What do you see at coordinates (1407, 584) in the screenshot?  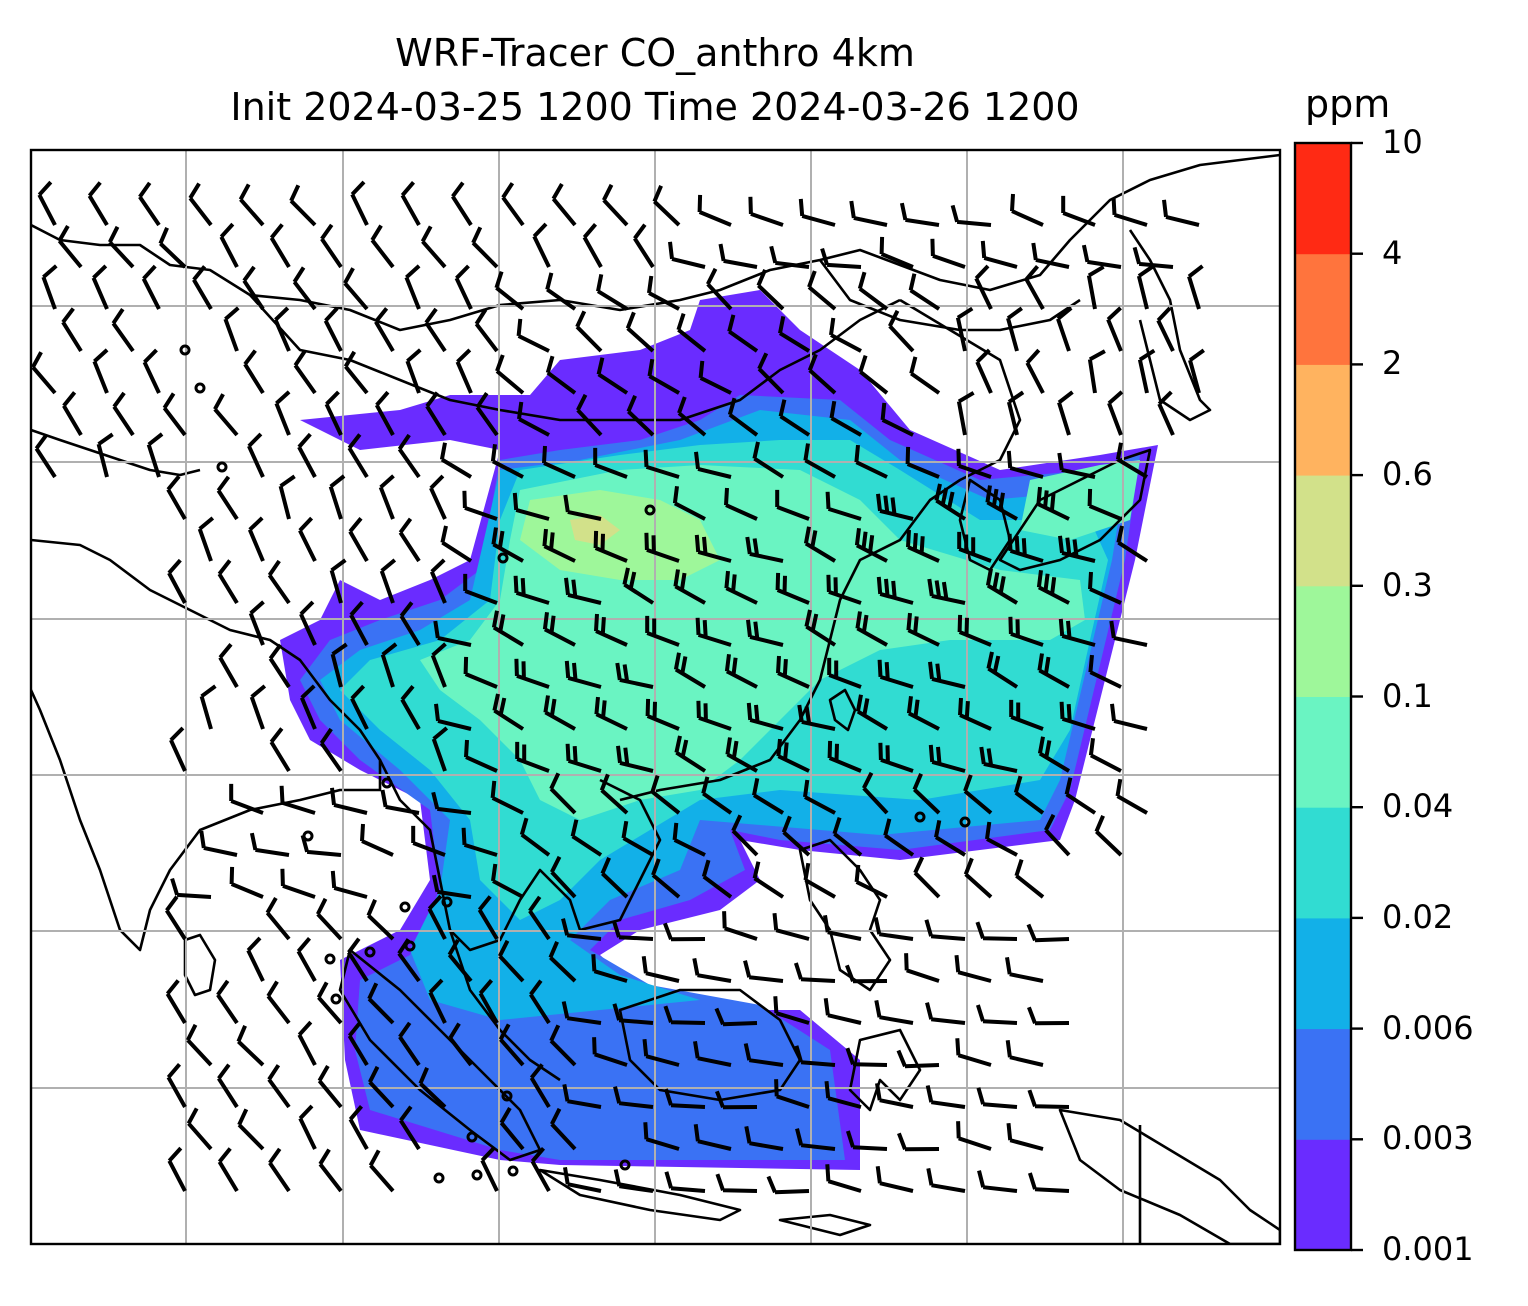 I see `colorbar-tick-label: 0.3` at bounding box center [1407, 584].